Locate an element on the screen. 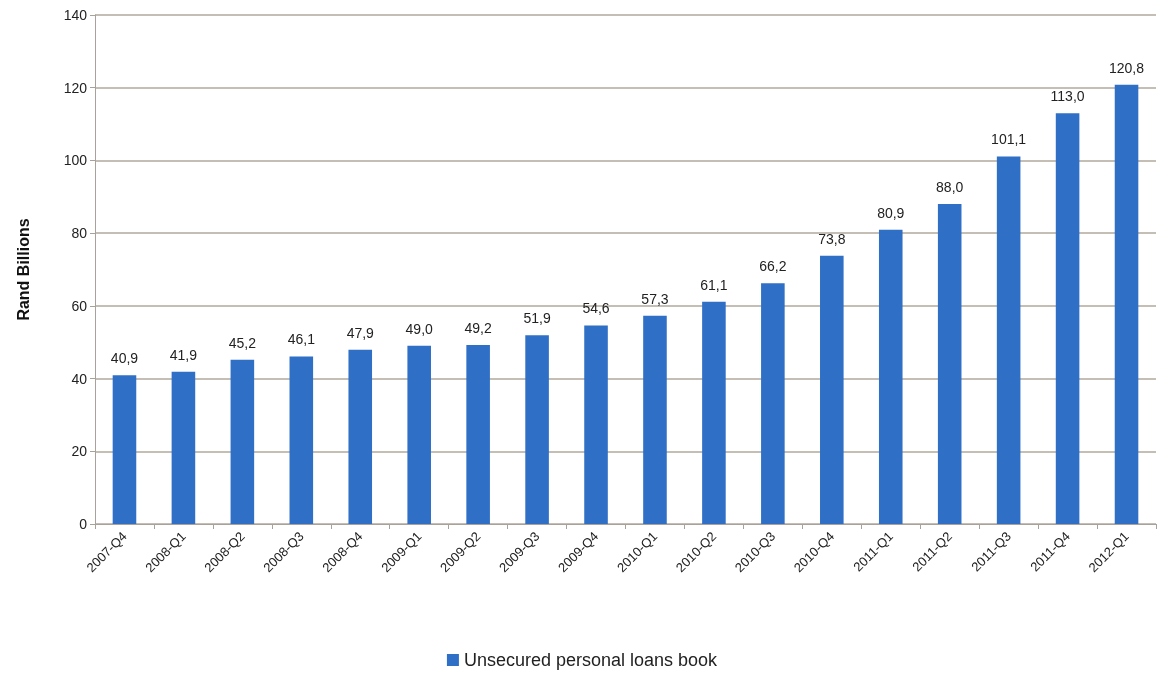 Image resolution: width=1164 pixels, height=682 pixels. data-label: 73,8 is located at coordinates (832, 238).